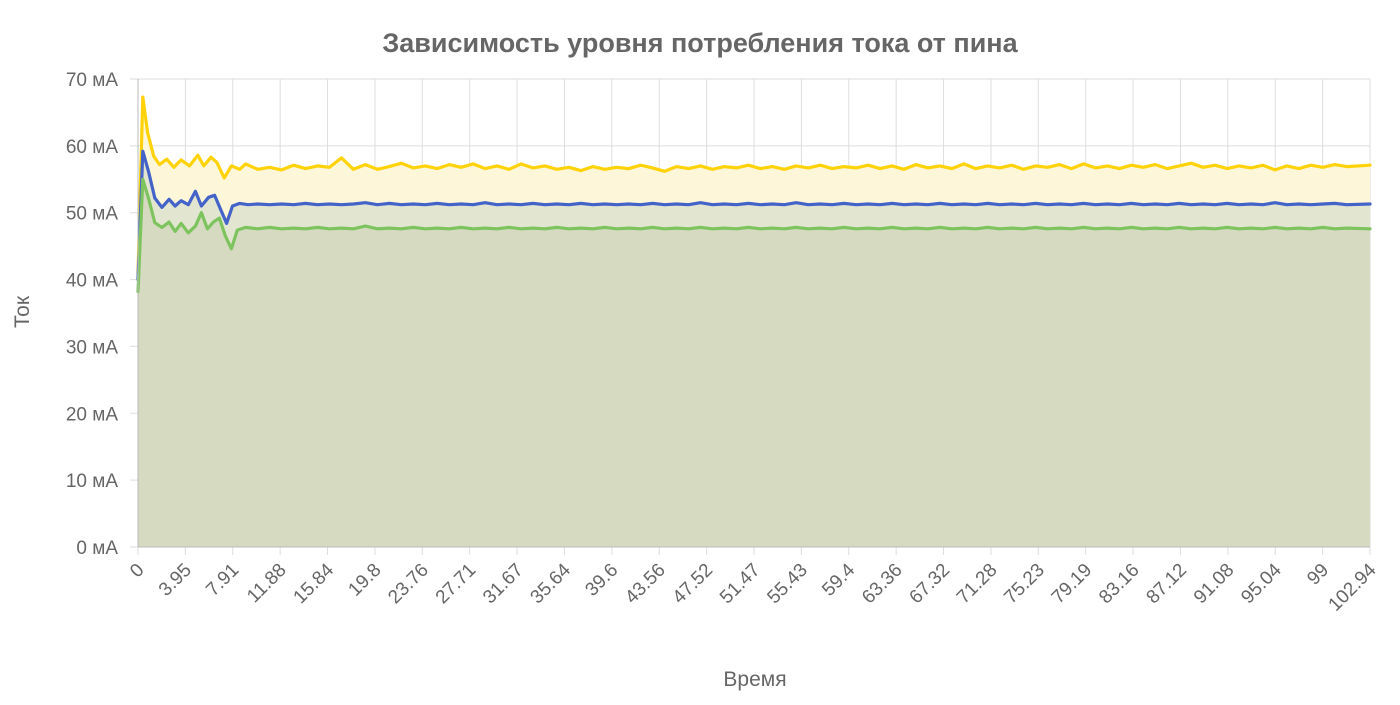 Image resolution: width=1400 pixels, height=705 pixels. What do you see at coordinates (740, 584) in the screenshot?
I see `x-tick-label: 51.47` at bounding box center [740, 584].